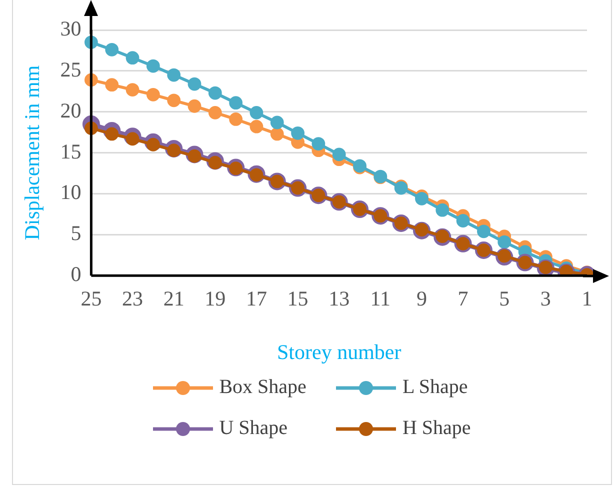 The height and width of the screenshot is (487, 613). What do you see at coordinates (545, 298) in the screenshot?
I see `x-tick-label: 3` at bounding box center [545, 298].